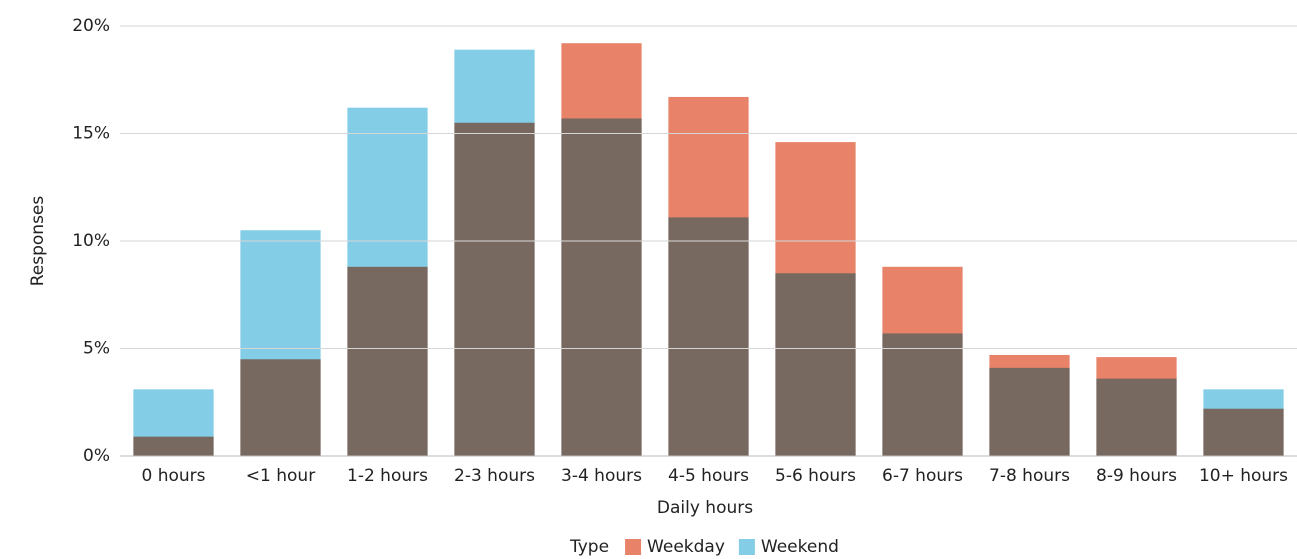 This screenshot has height=559, width=1297. What do you see at coordinates (96, 349) in the screenshot?
I see `y-tick-label: 5%` at bounding box center [96, 349].